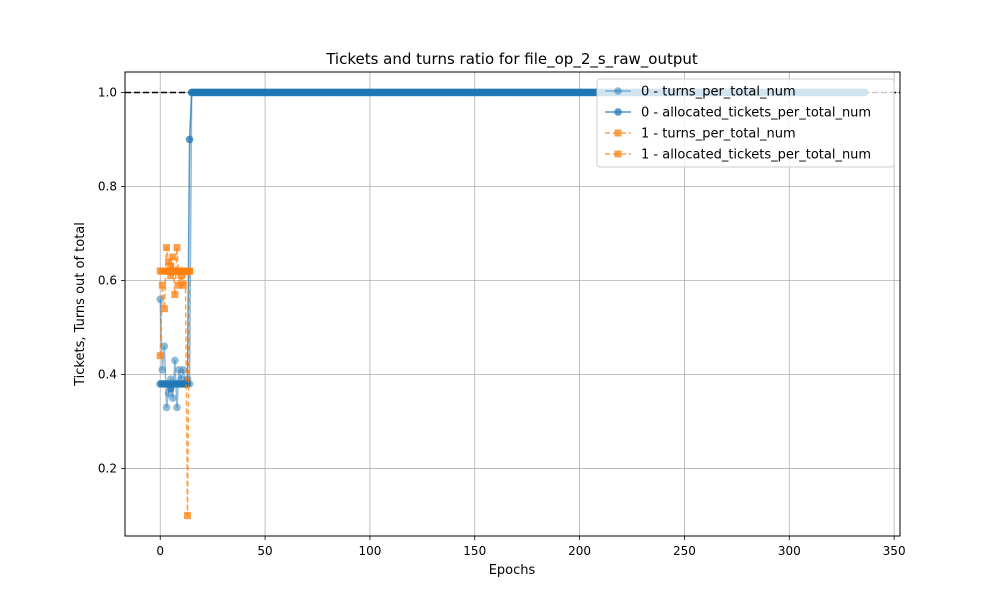 The height and width of the screenshot is (600, 1000). What do you see at coordinates (107, 186) in the screenshot?
I see `y-tick-label: 0.8` at bounding box center [107, 186].